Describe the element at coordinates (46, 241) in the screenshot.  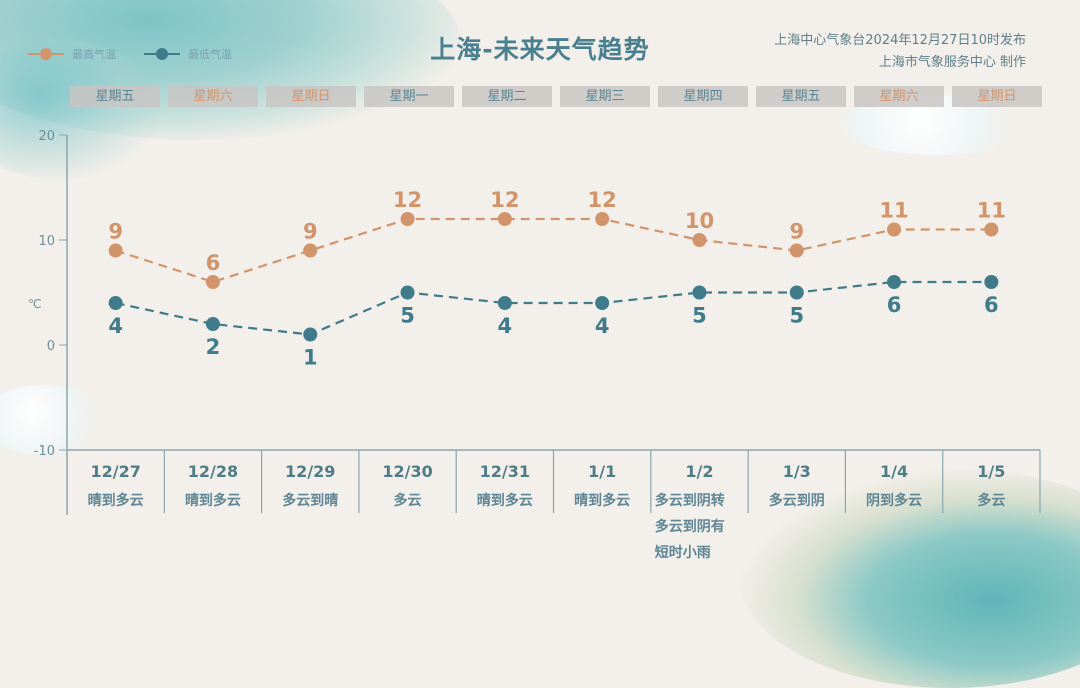
I see `y-tick-label: 10` at that location.